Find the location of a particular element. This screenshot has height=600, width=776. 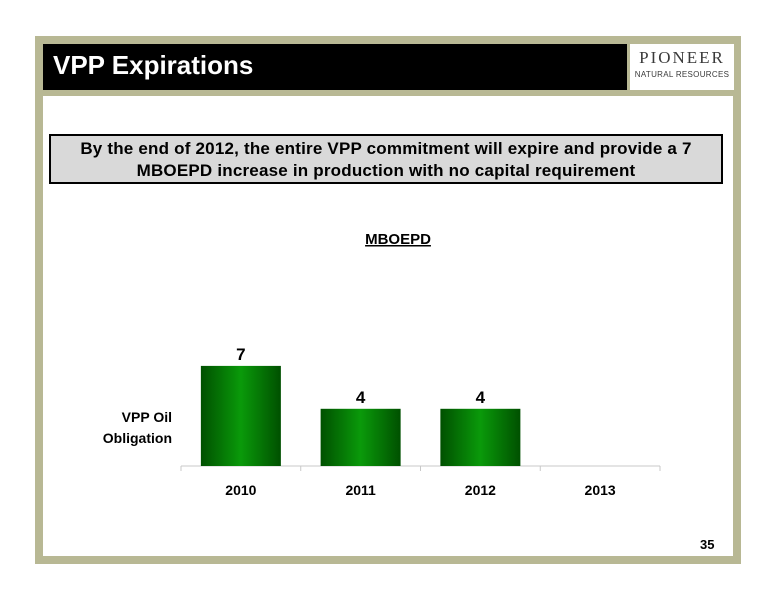

data-label-2010: 7 is located at coordinates (240, 354).